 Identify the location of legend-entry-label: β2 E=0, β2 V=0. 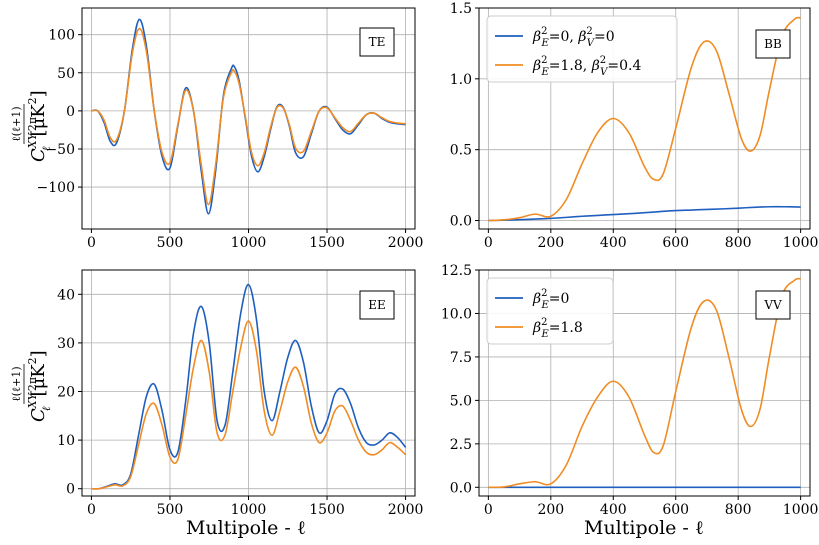
(573, 37).